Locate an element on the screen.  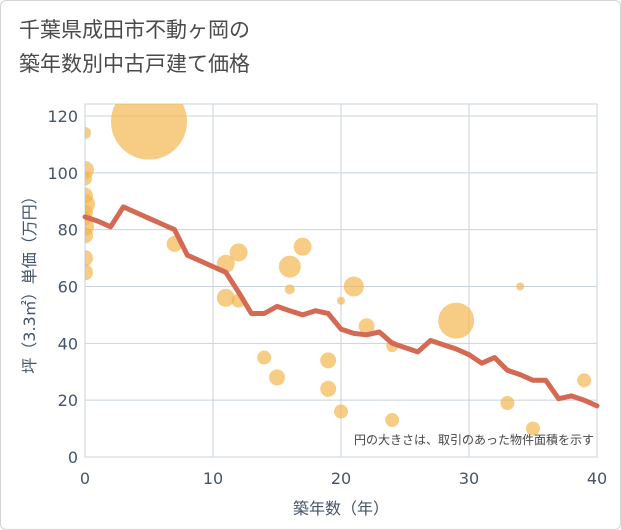
y-tick-label: 80 is located at coordinates (68, 230).